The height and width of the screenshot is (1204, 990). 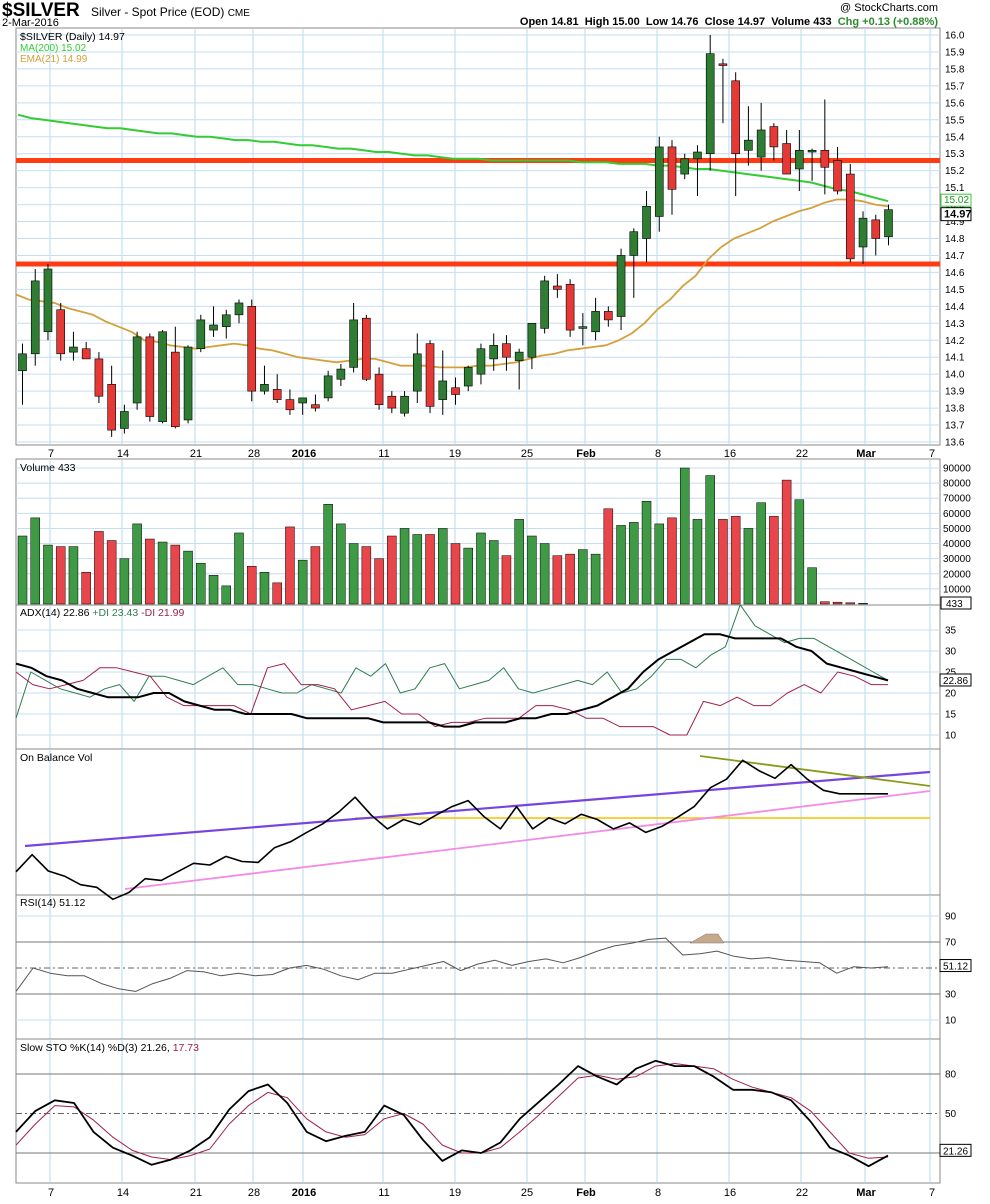 I want to click on rsi-overbought-fill, so click(x=707, y=938).